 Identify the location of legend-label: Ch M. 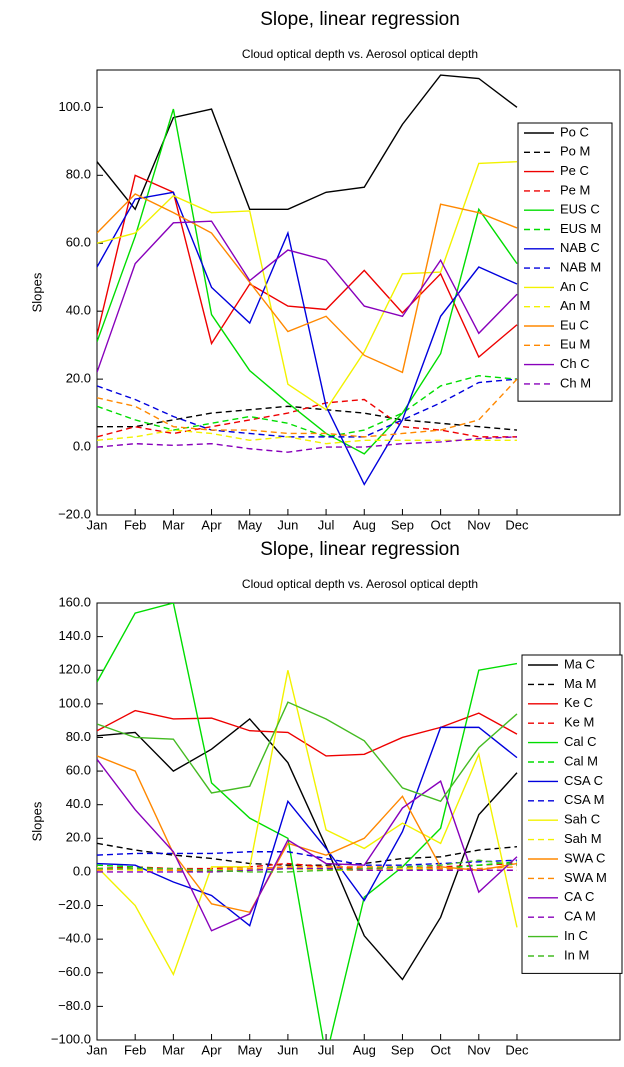
(575, 382).